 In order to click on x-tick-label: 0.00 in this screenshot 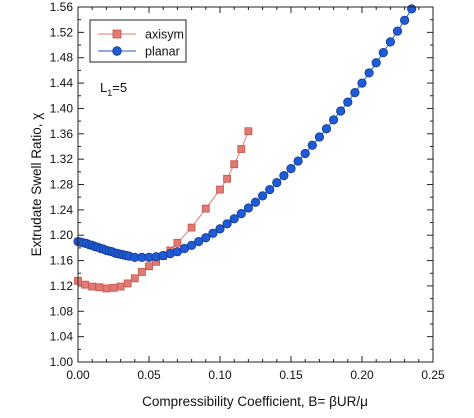, I will do `click(78, 375)`.